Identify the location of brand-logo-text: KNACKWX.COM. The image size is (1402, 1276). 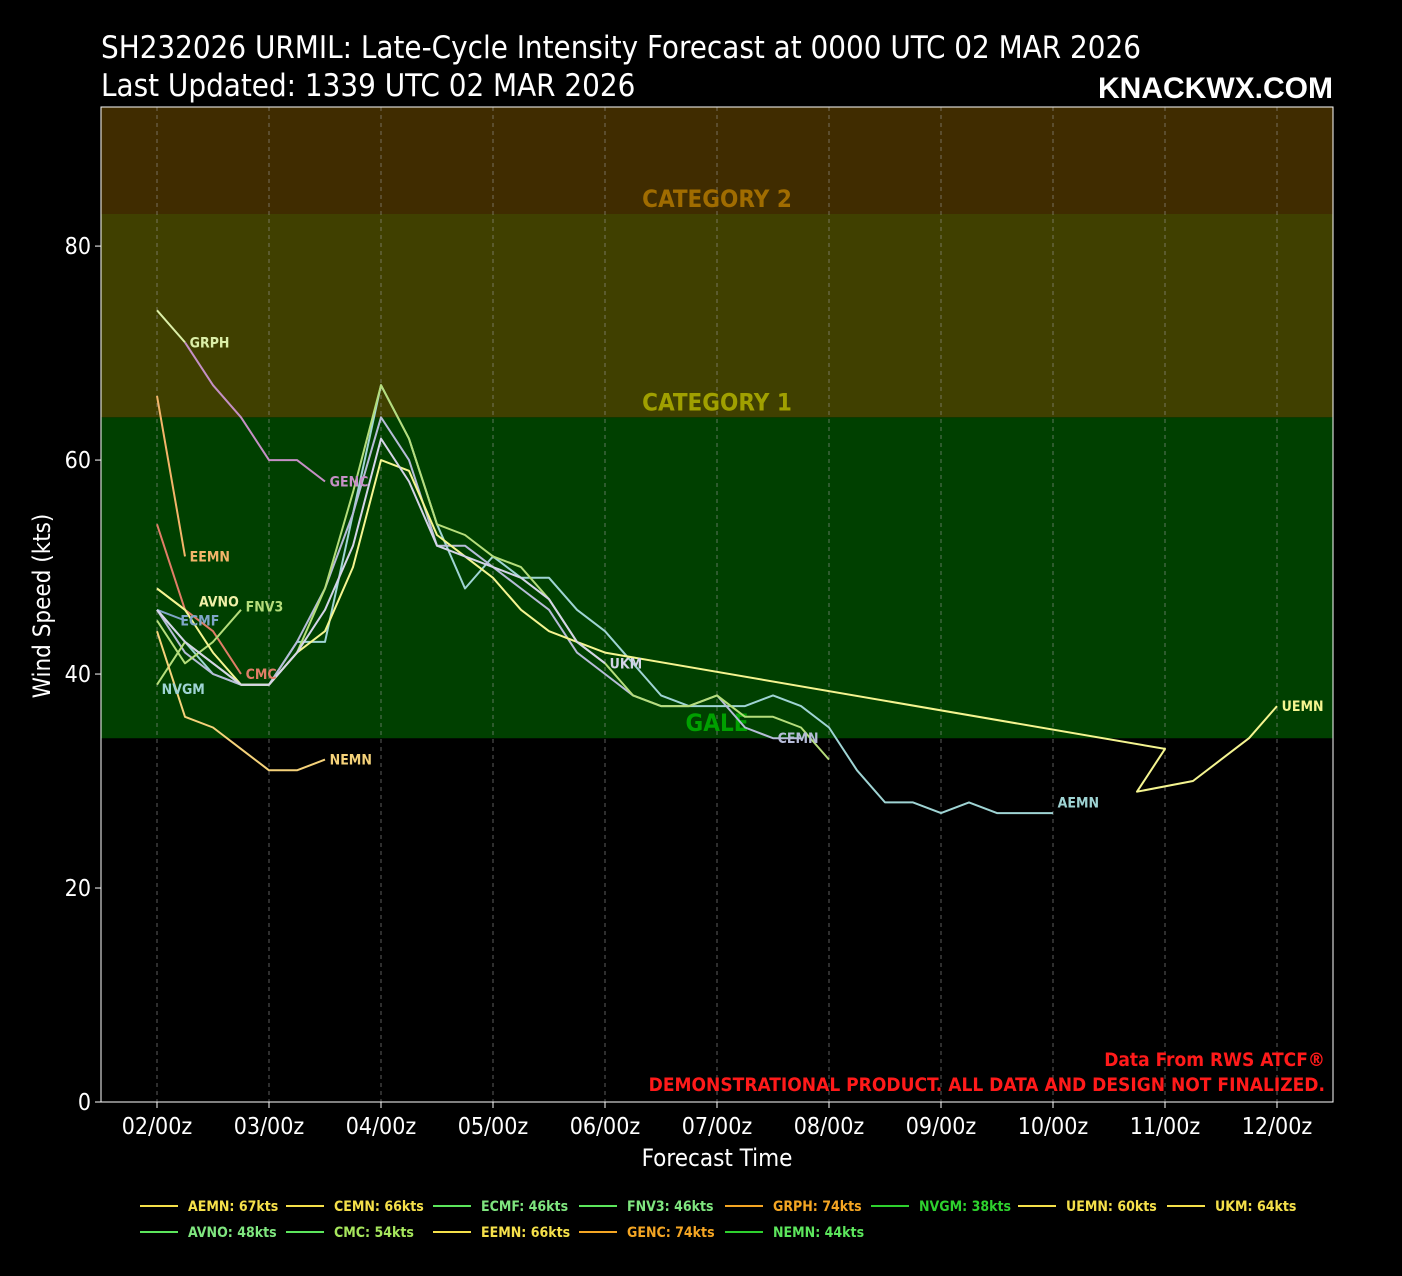
(1215, 88).